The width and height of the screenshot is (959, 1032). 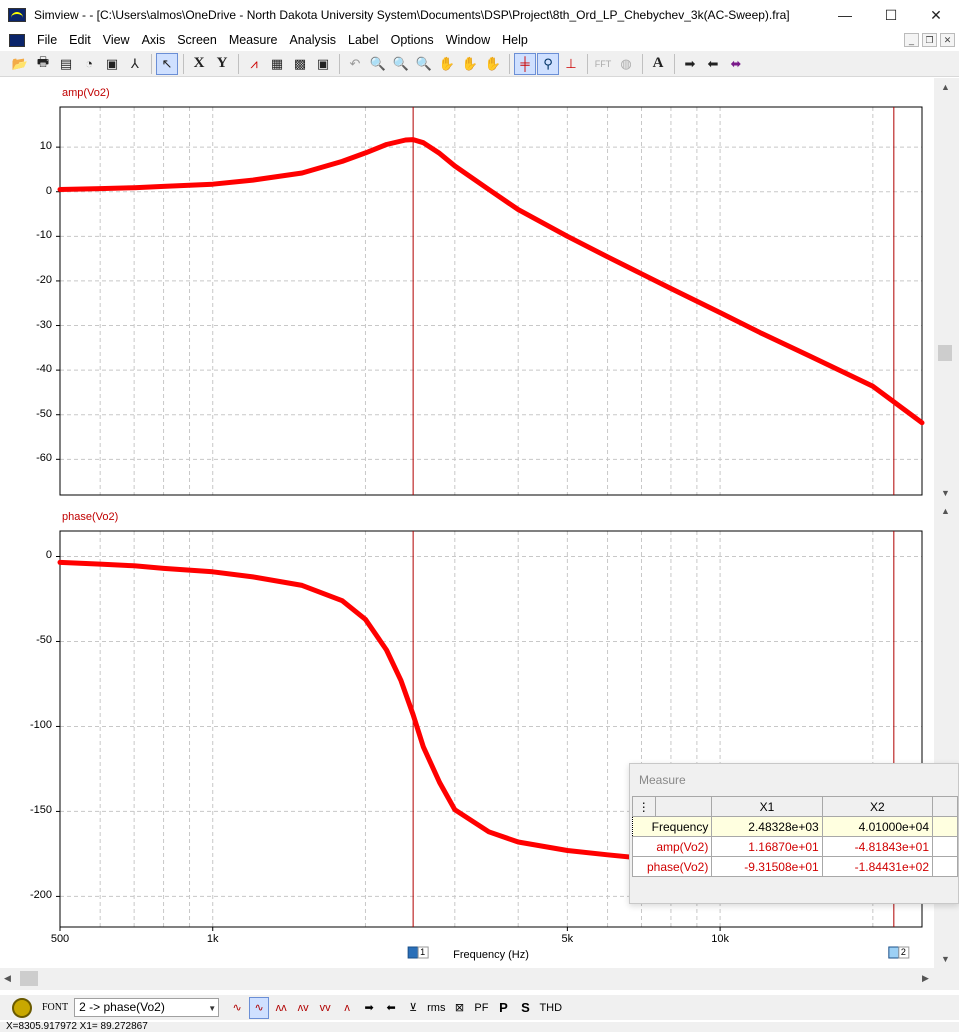 What do you see at coordinates (259, 1007) in the screenshot?
I see `curve-type-selected-icon: ∿` at bounding box center [259, 1007].